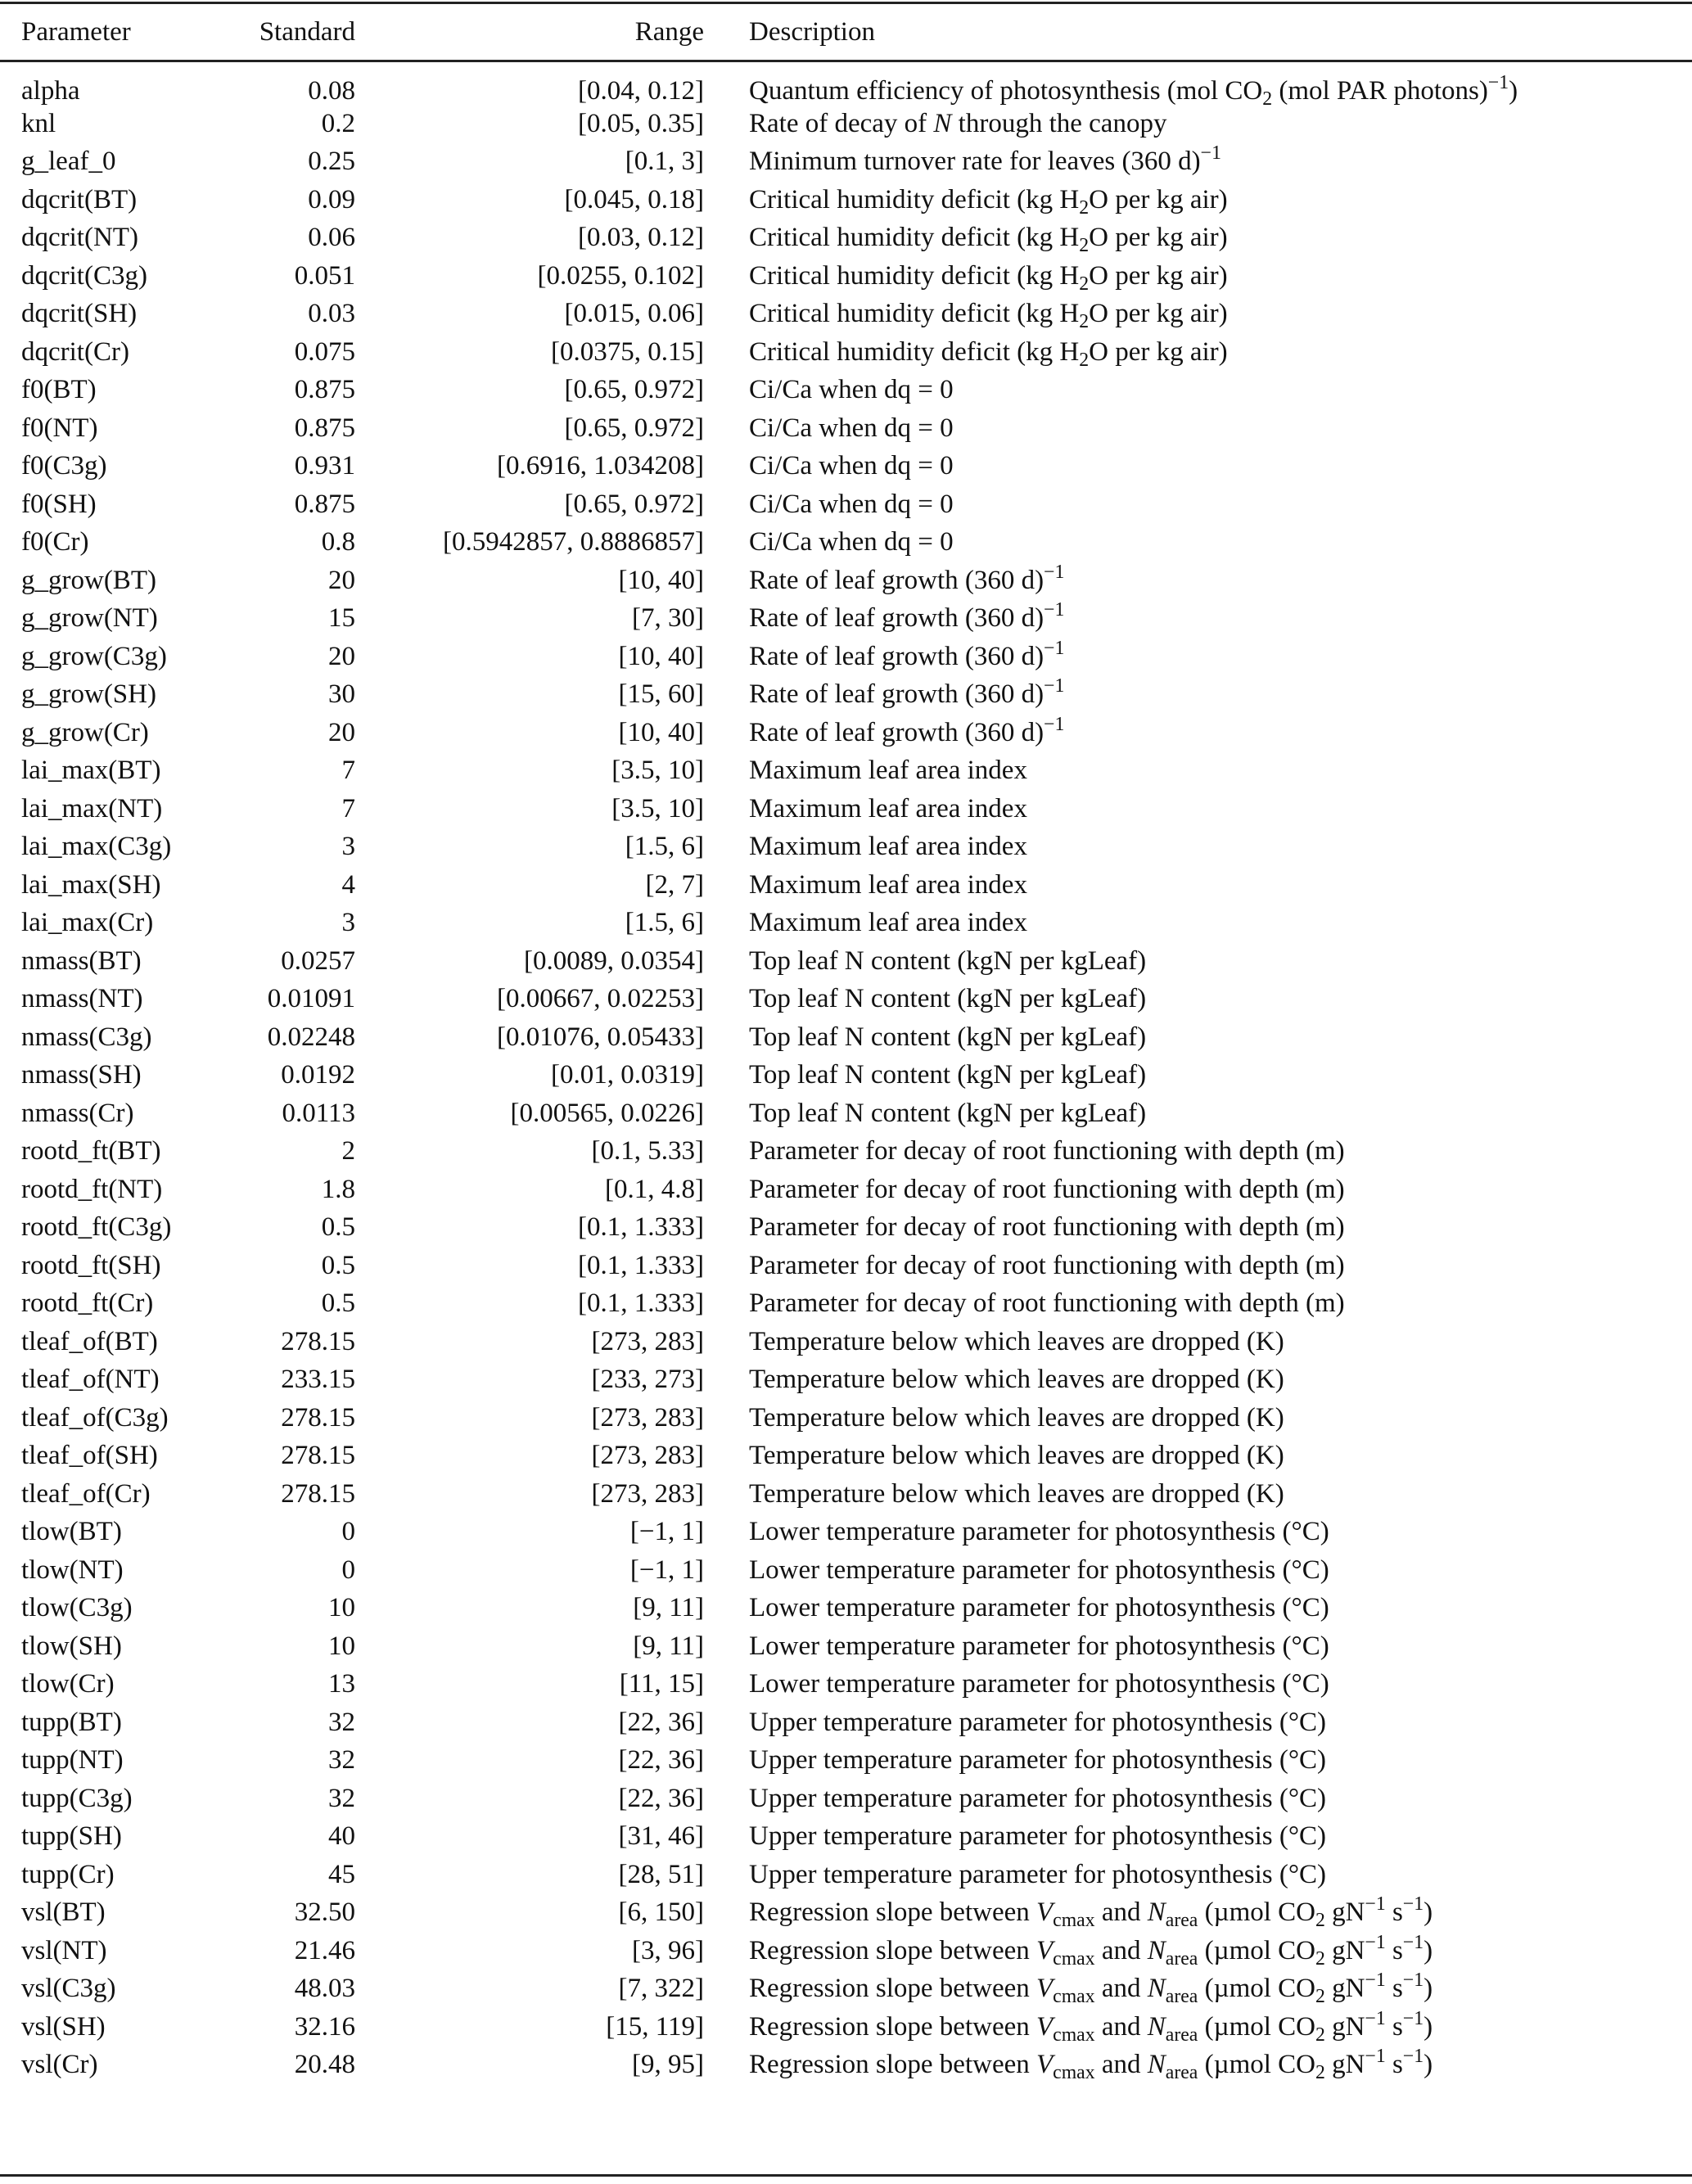  I want to click on cell-range: [273, 283], so click(647, 1493).